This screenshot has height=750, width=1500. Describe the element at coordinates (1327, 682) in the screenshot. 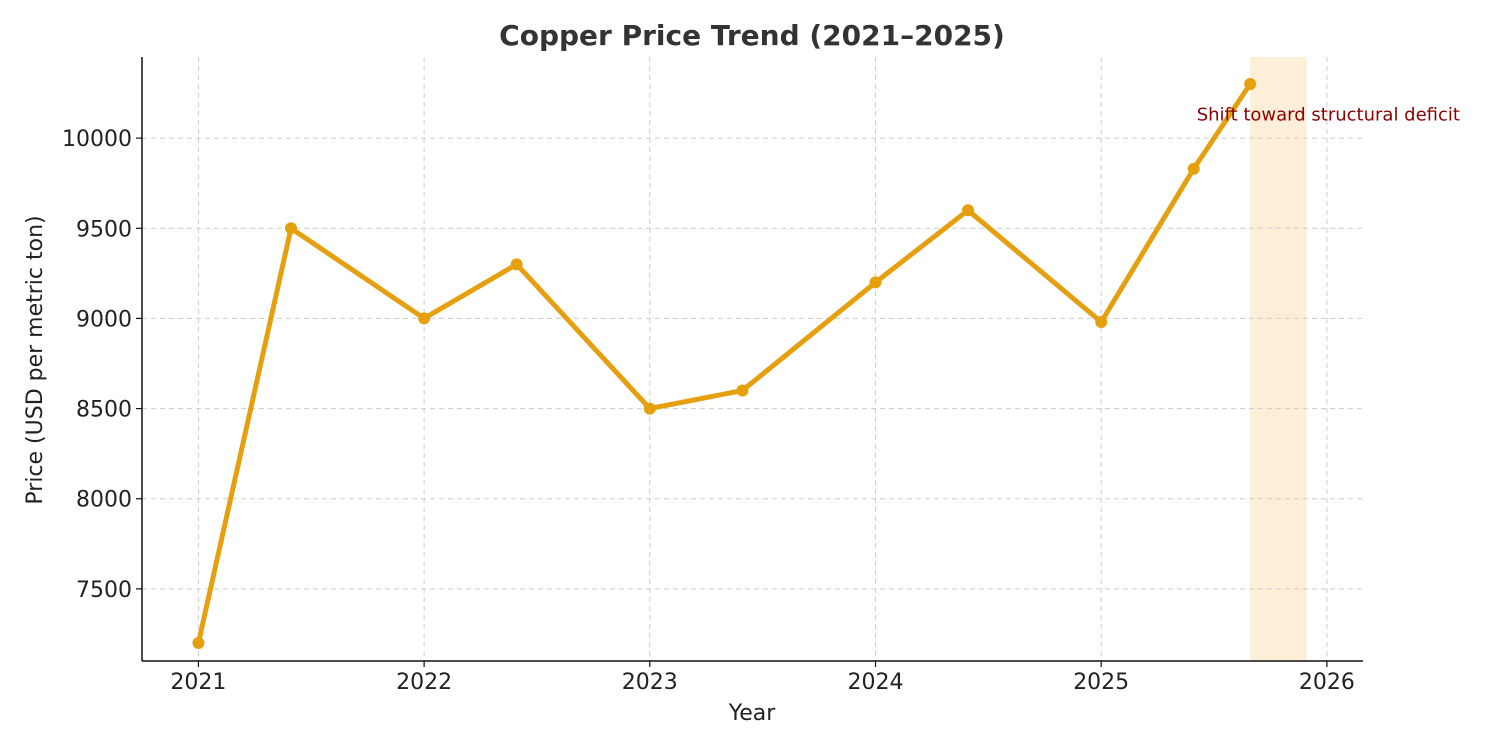

I see `x-tick-label: 2026` at that location.